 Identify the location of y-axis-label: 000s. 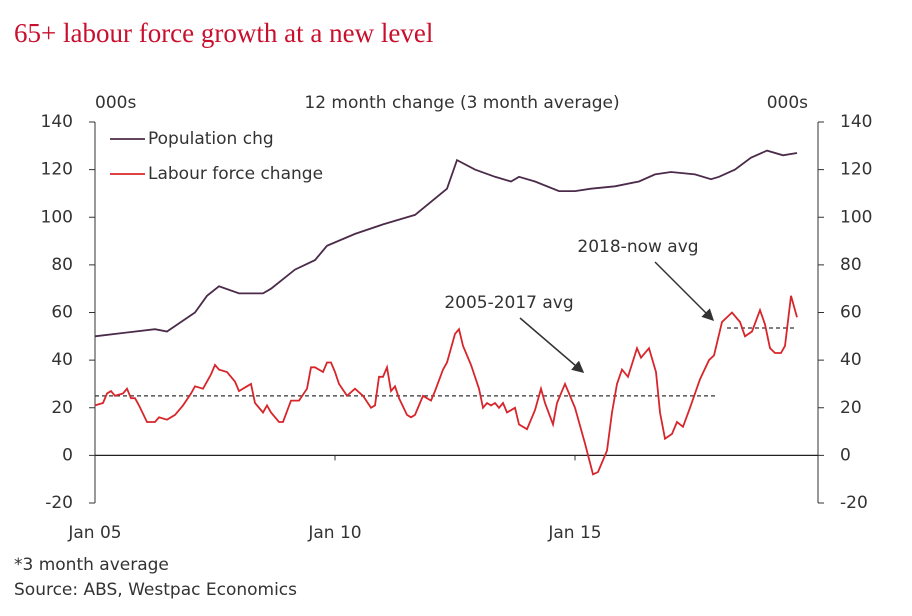
(115, 103).